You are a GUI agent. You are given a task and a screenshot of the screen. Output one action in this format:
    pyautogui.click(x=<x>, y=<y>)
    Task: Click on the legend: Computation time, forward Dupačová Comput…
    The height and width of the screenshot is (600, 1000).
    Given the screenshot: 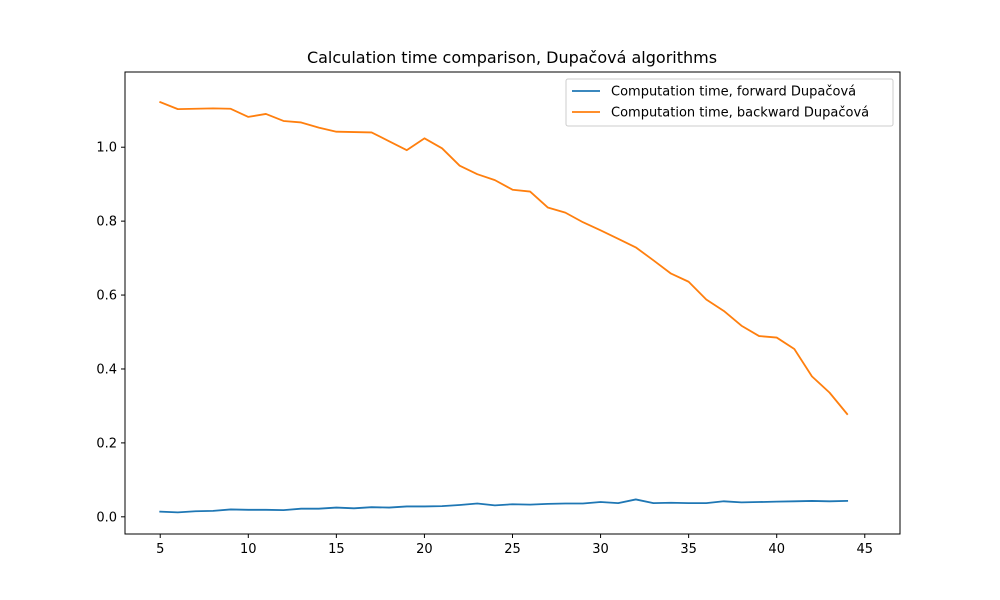 What is the action you would take?
    pyautogui.click(x=729, y=102)
    